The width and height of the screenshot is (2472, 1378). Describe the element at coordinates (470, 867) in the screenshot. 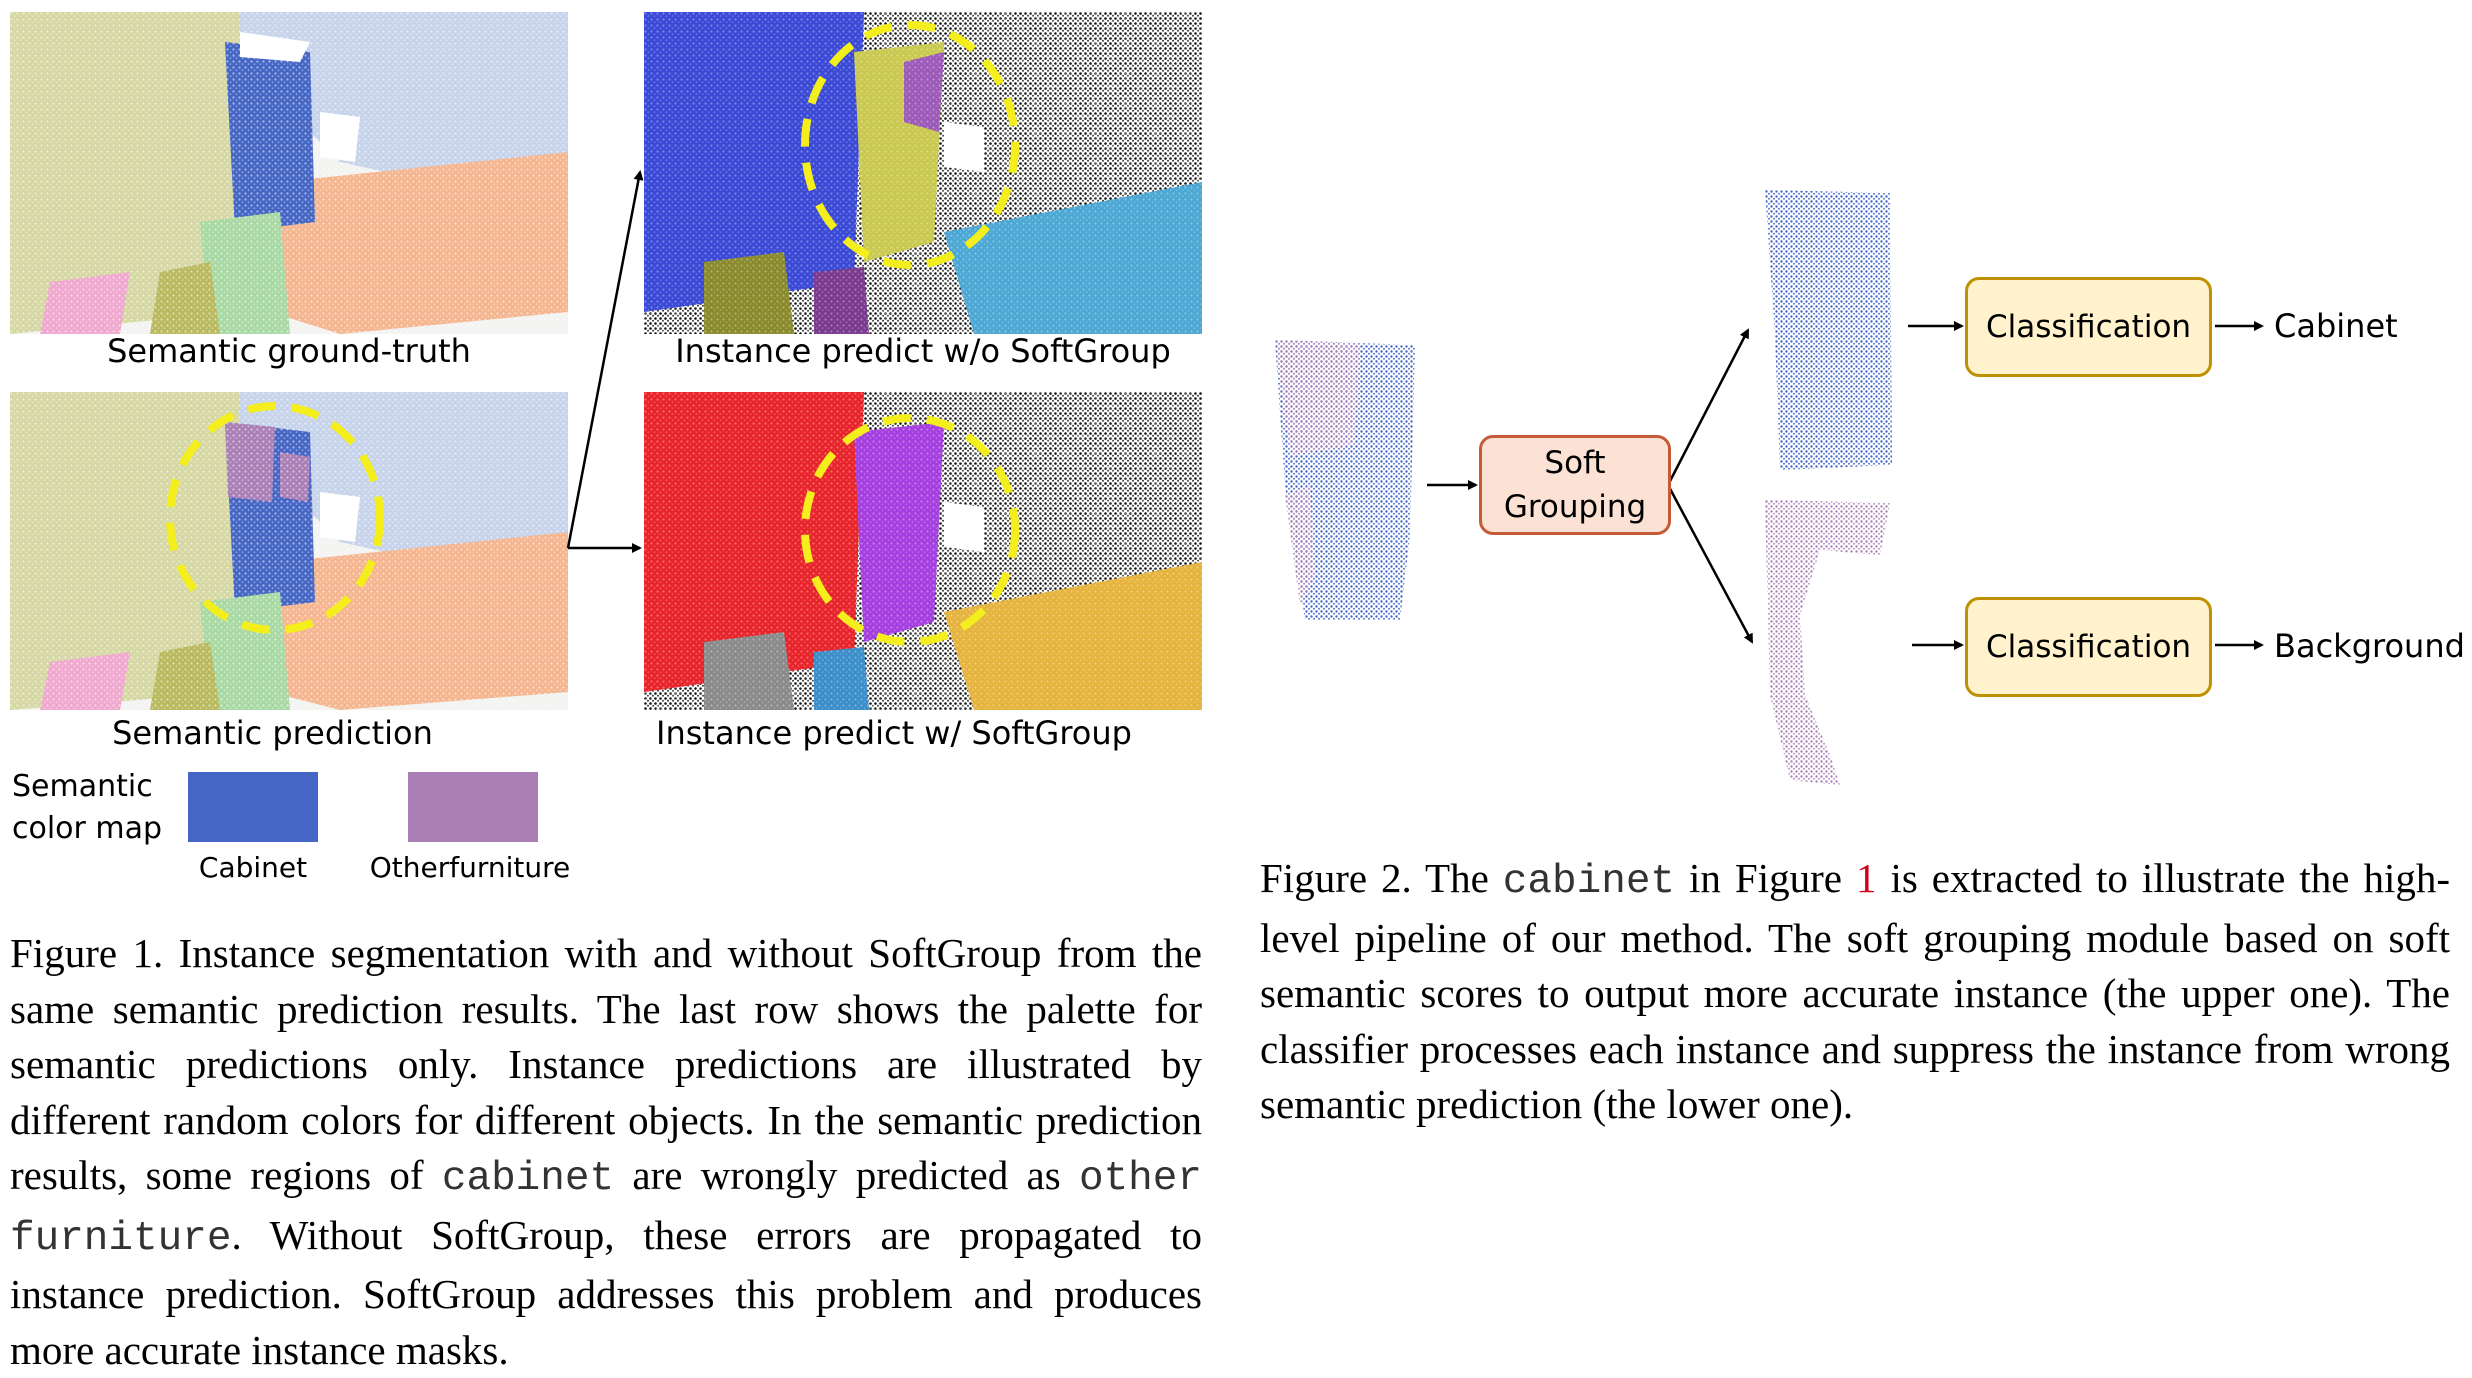

I see `legend-label-otherfurniture: Otherfurniture` at that location.